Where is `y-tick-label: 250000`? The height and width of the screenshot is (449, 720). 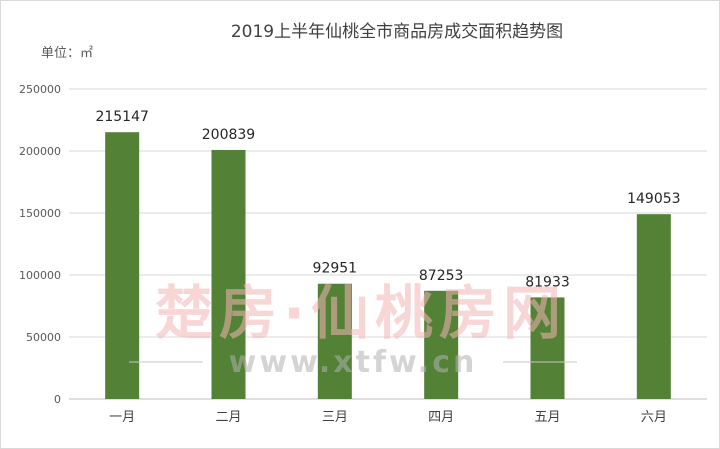
y-tick-label: 250000 is located at coordinates (40, 89).